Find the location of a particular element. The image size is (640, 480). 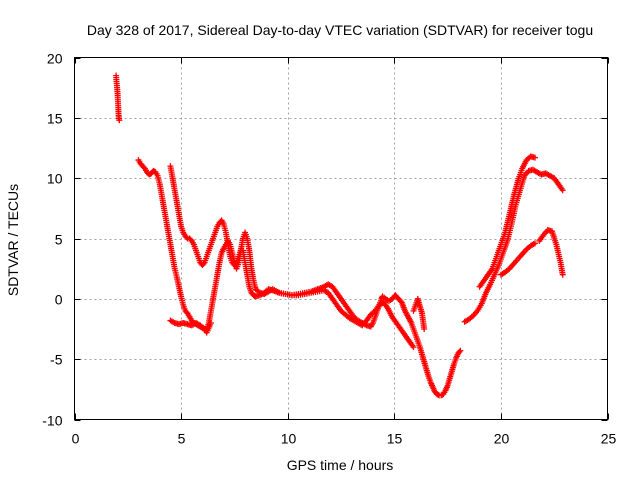

y-tick-label: 20 is located at coordinates (55, 59).